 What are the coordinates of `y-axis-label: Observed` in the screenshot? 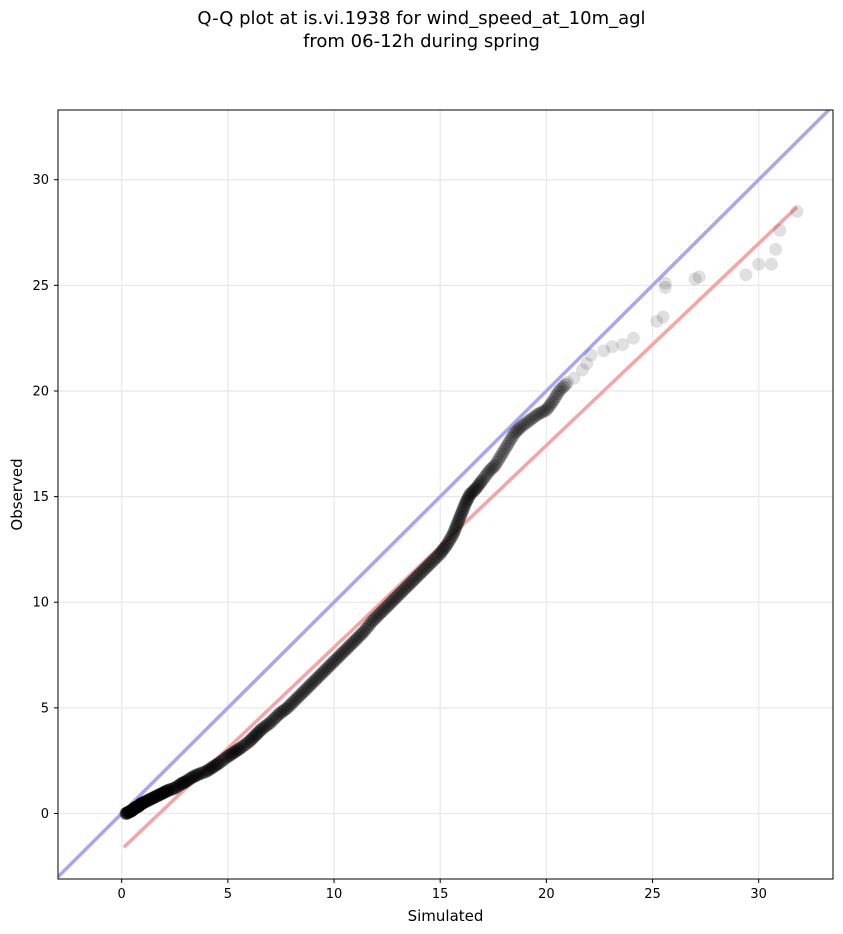 It's located at (17, 494).